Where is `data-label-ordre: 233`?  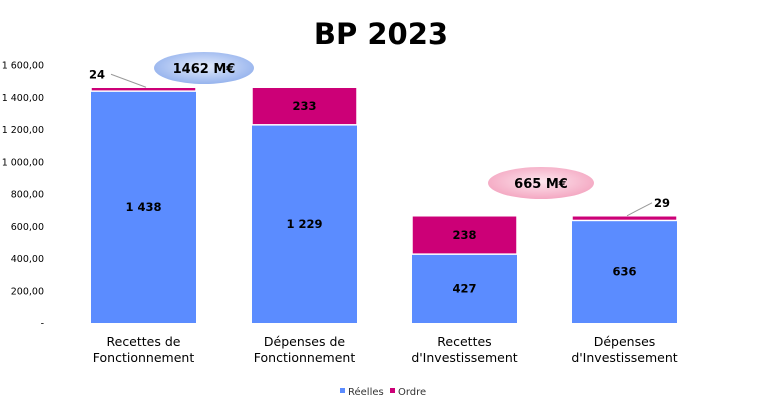 data-label-ordre: 233 is located at coordinates (304, 106).